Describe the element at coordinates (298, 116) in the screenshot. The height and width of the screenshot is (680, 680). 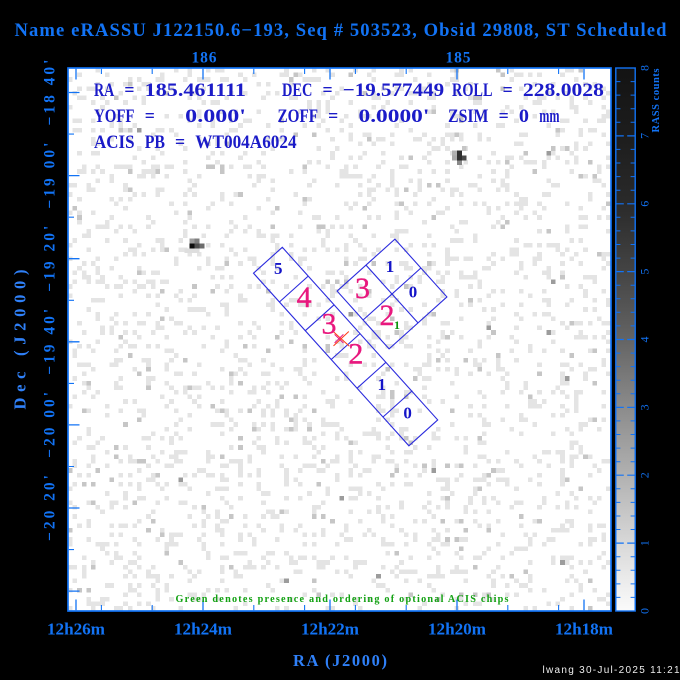
I see `svg-text: ZOFF` at that location.